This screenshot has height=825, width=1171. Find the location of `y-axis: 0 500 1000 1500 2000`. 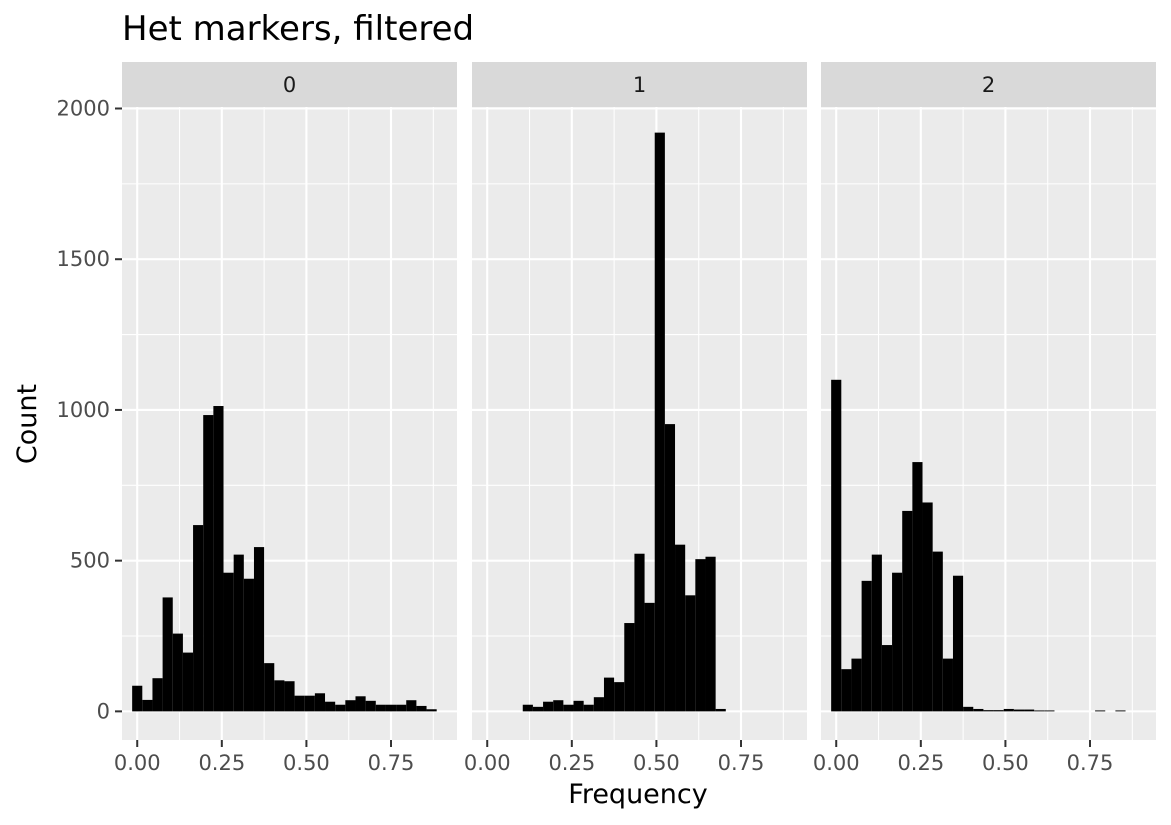

y-axis: 0 500 1000 1500 2000 is located at coordinates (89, 410).